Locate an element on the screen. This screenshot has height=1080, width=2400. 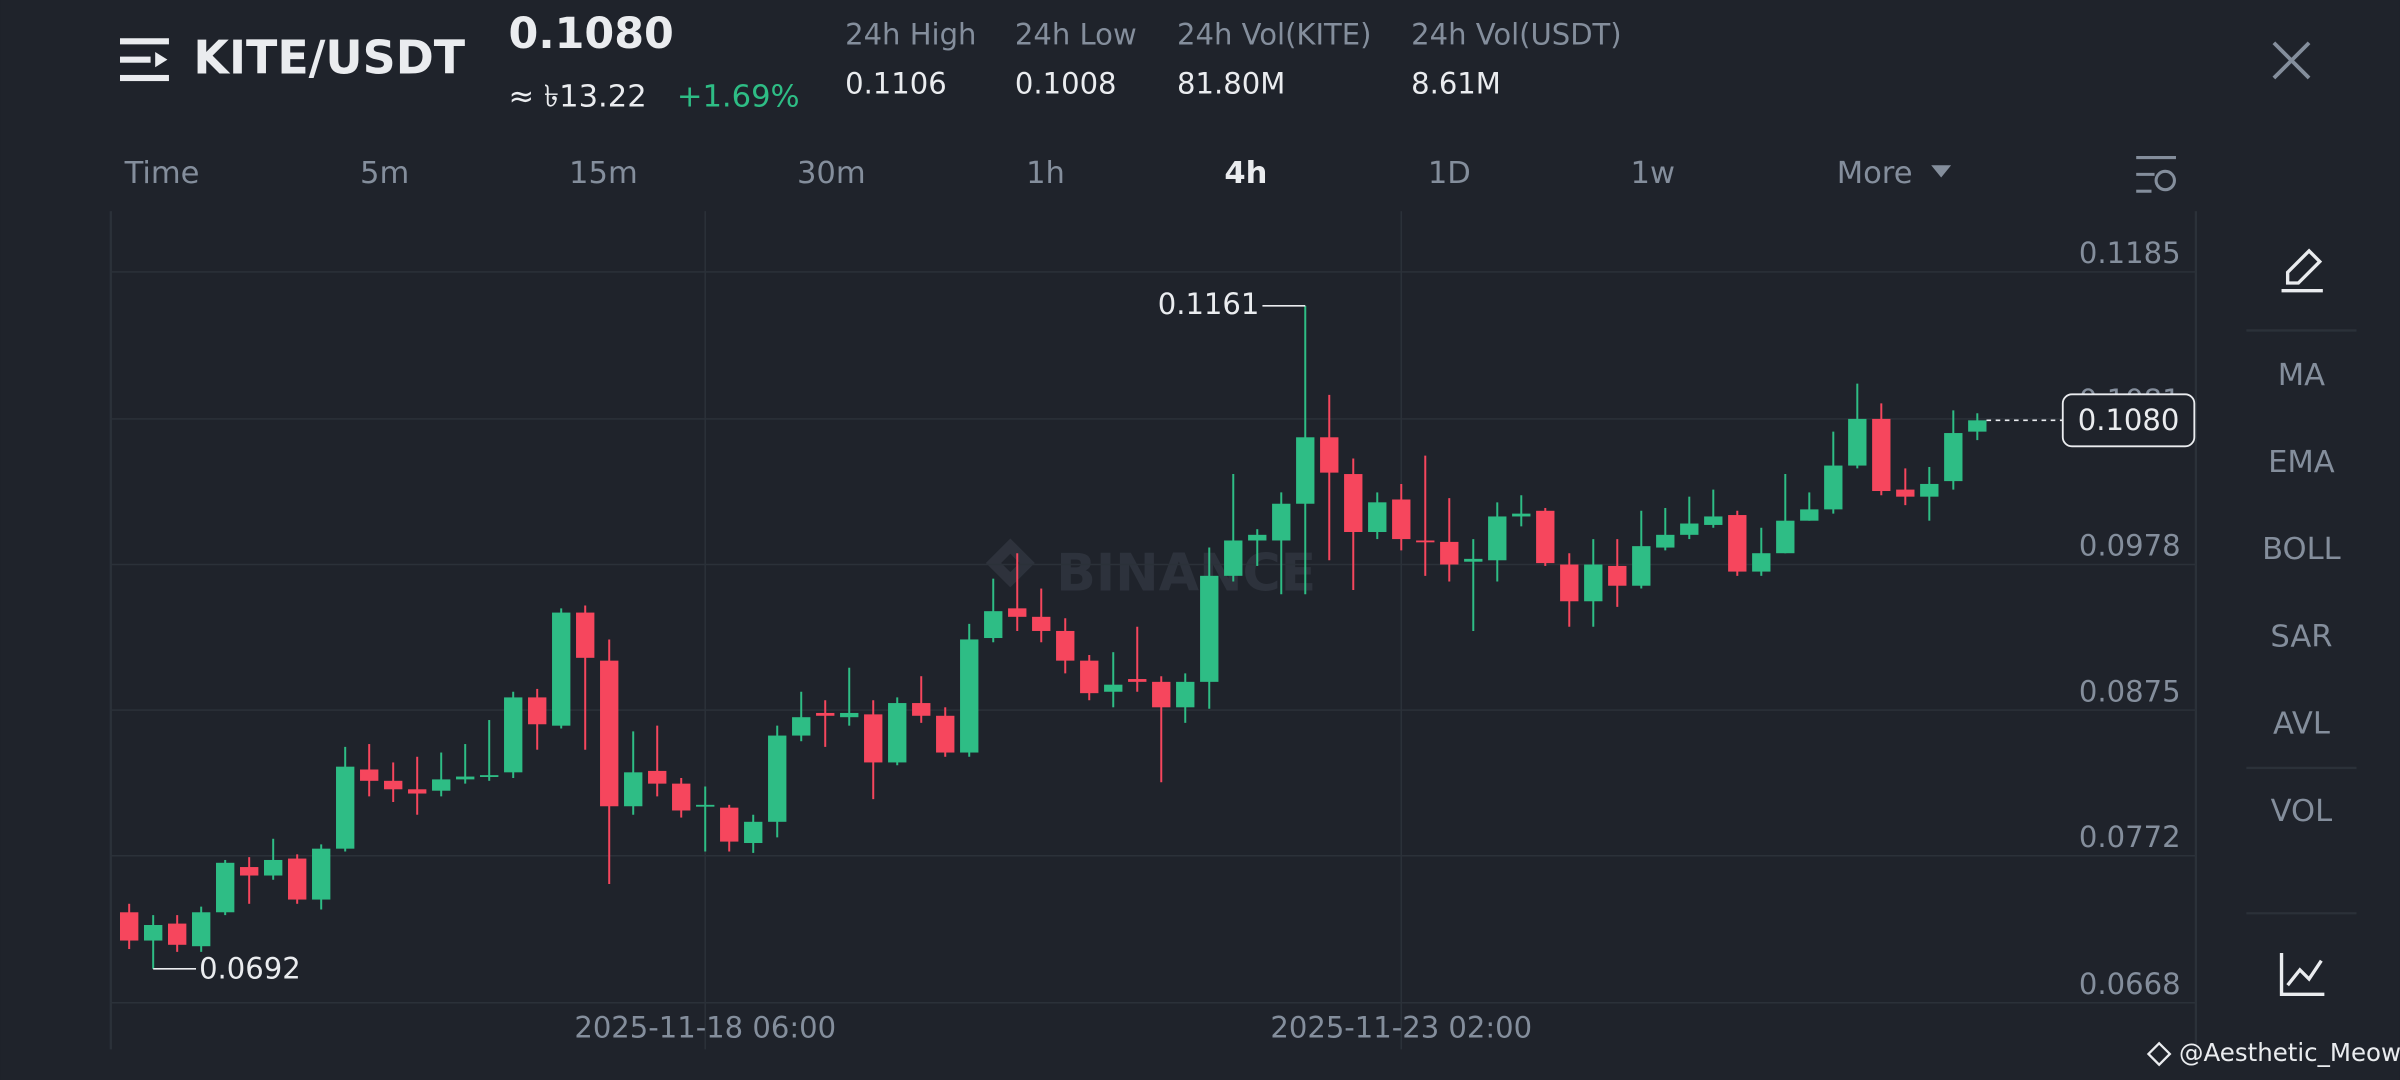
stat-value: 8.61M is located at coordinates (1456, 84).